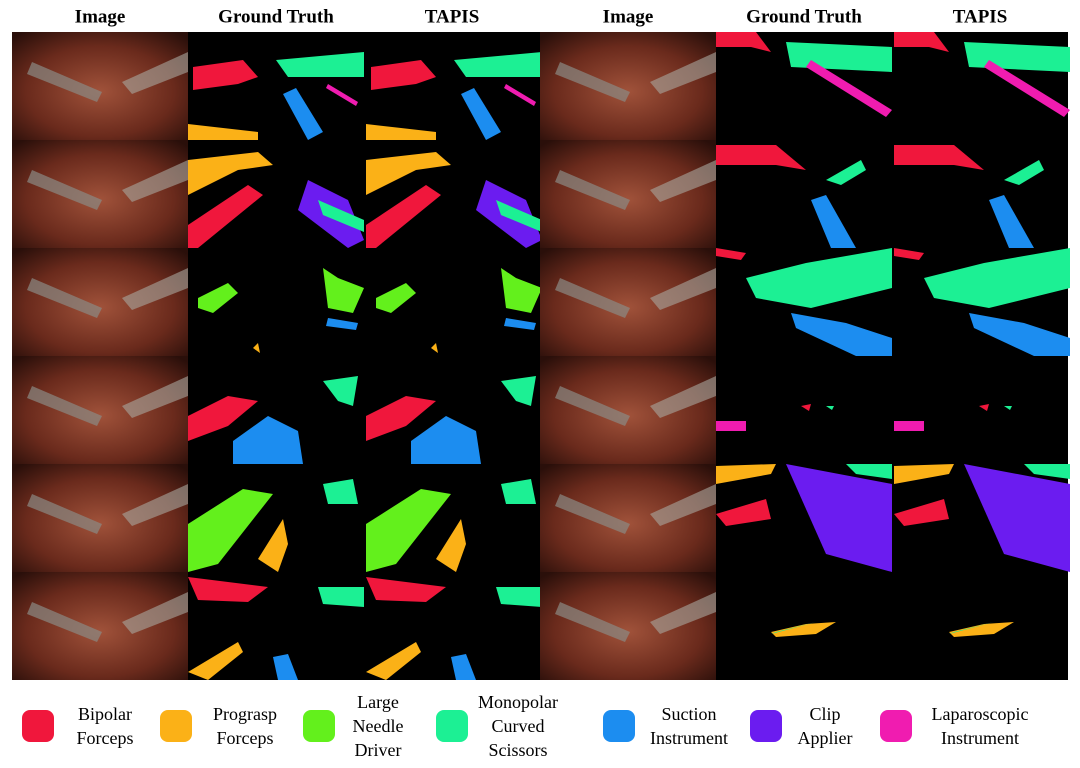 Image resolution: width=1080 pixels, height=768 pixels. What do you see at coordinates (628, 16) in the screenshot?
I see `column-header: Image` at bounding box center [628, 16].